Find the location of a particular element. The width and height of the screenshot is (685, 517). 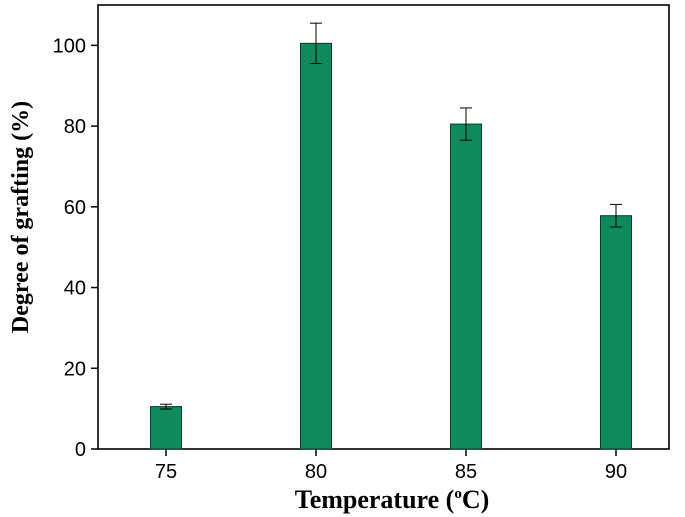

y-tick-label: 40 is located at coordinates (75, 289).